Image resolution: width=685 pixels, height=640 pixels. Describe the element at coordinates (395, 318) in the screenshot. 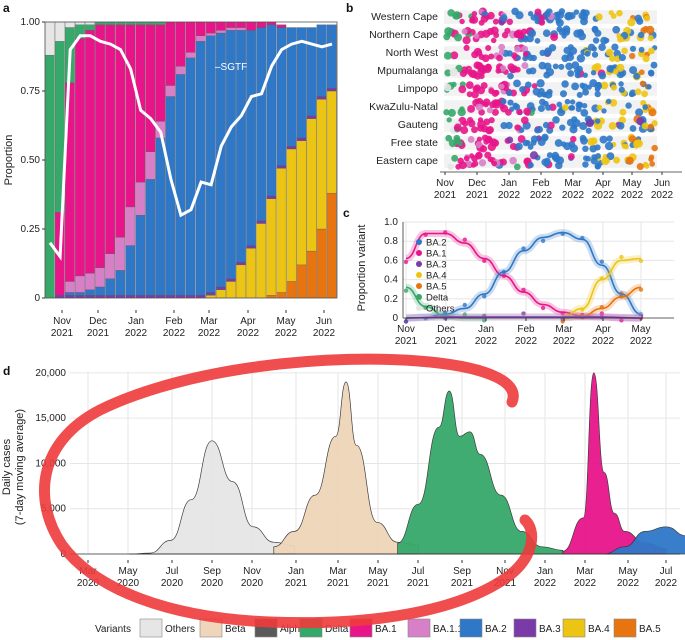

I see `panel-c-ytick: 0` at that location.